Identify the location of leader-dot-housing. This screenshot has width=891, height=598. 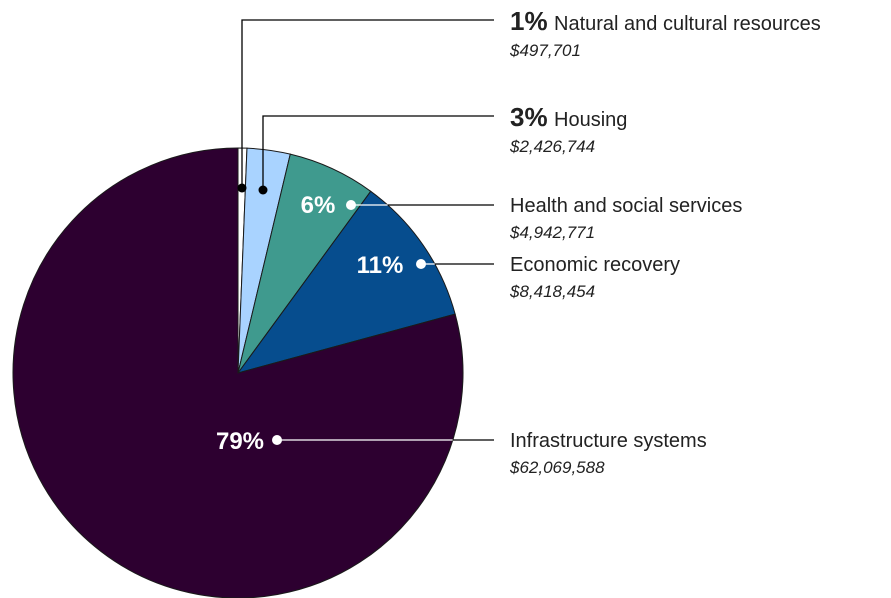
(263, 190).